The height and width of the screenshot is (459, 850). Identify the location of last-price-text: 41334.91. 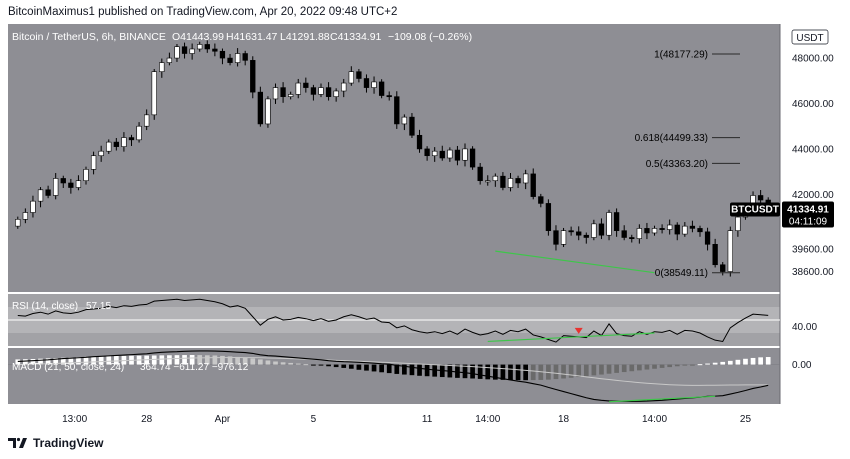
(808, 209).